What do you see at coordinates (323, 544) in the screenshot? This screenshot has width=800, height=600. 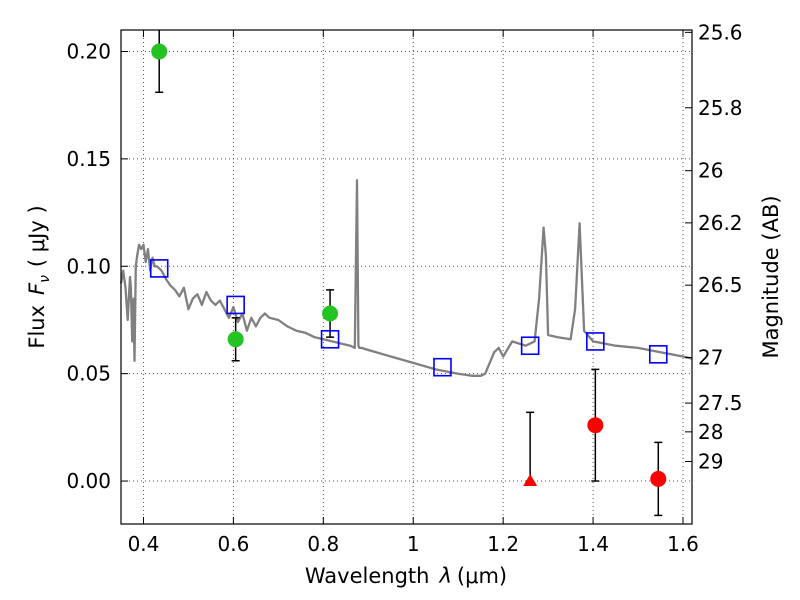 I see `x-tick-label: 0.8` at bounding box center [323, 544].